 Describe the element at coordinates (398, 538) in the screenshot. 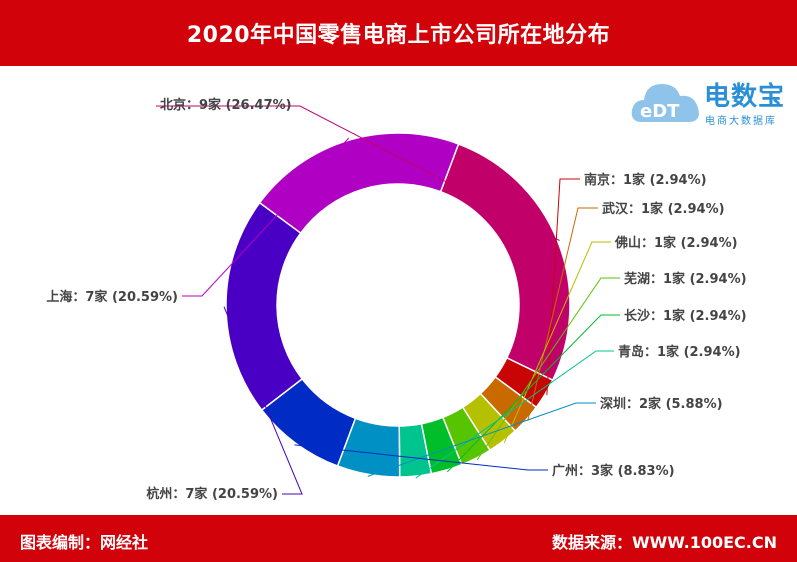

I see `footer-bar: 图表编制：网经社 数据来源：WWW.100EC.CN` at that location.